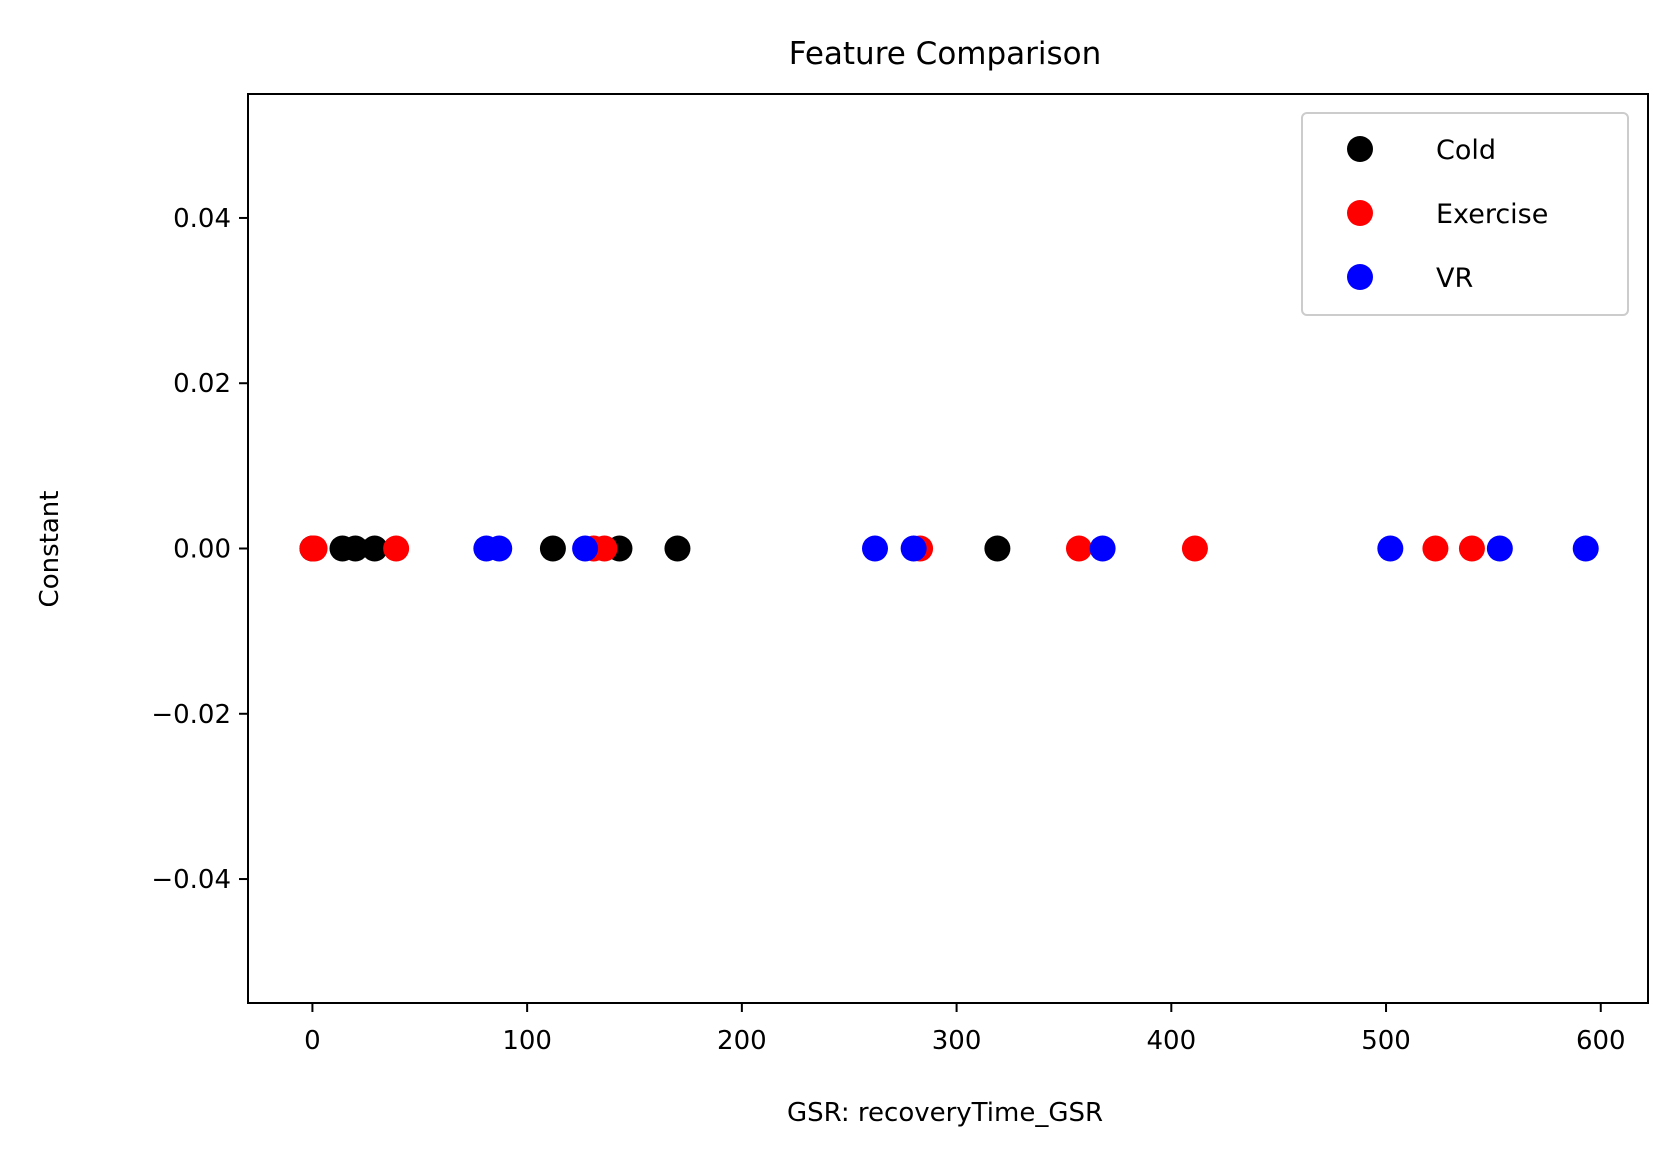  What do you see at coordinates (50, 549) in the screenshot?
I see `y-axis-label: Constant` at bounding box center [50, 549].